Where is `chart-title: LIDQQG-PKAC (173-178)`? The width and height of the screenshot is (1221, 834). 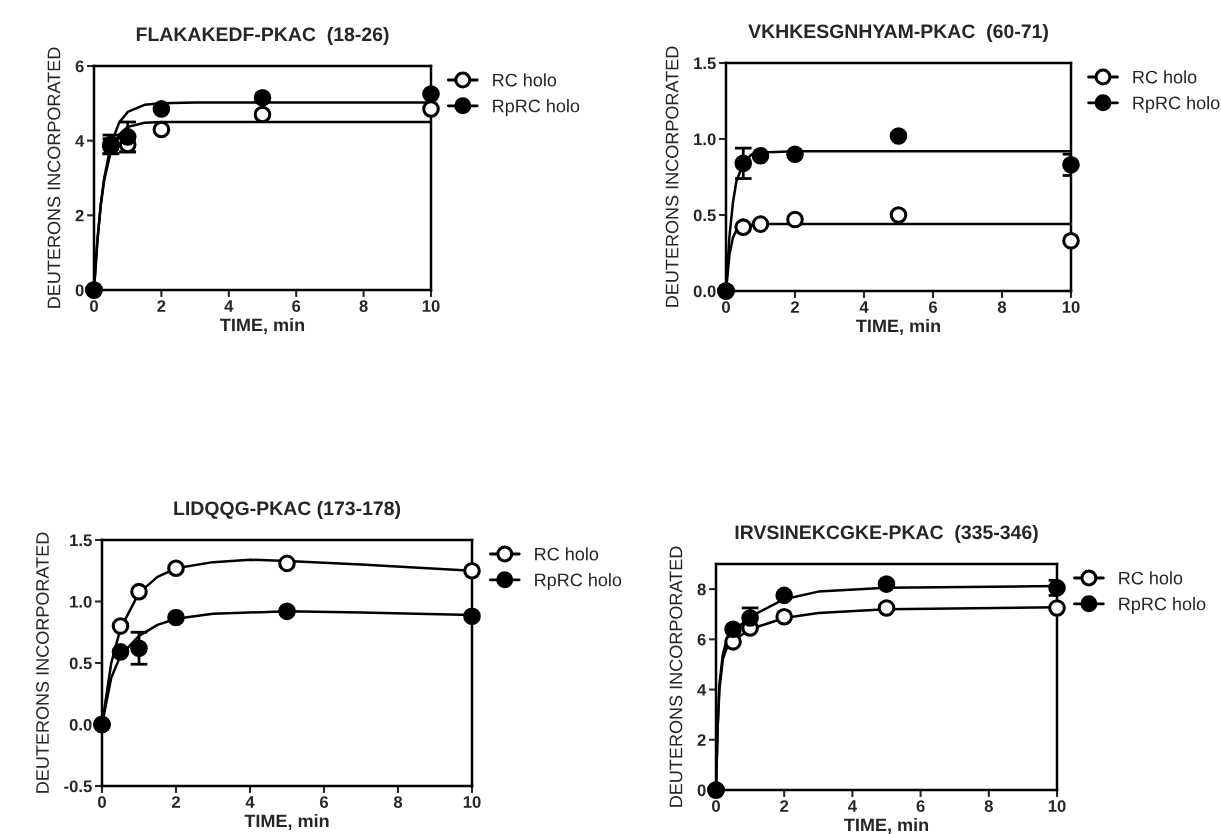 chart-title: LIDQQG-PKAC (173-178) is located at coordinates (287, 510).